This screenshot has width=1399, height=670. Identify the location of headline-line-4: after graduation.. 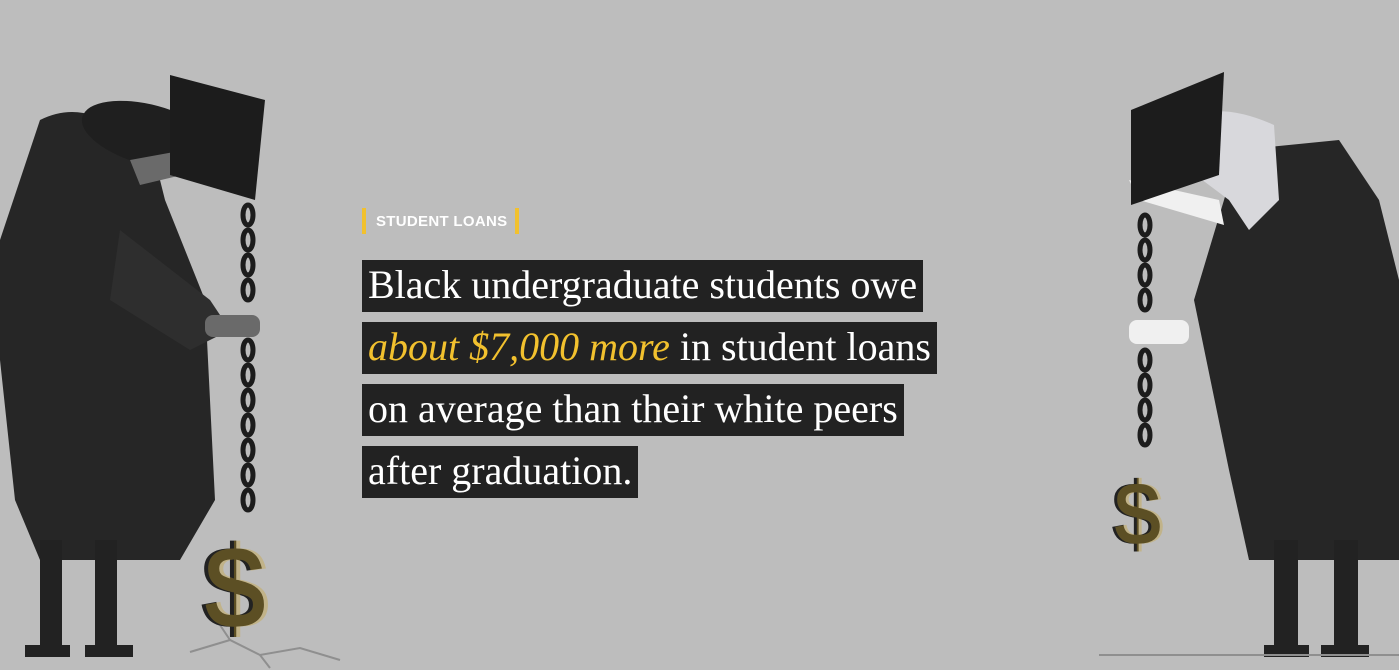
(500, 475).